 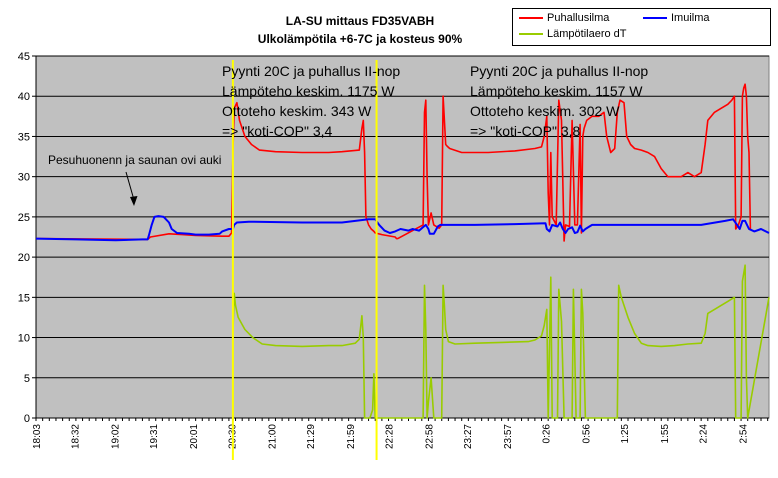 I want to click on annotation-3-arrow, so click(x=130, y=186).